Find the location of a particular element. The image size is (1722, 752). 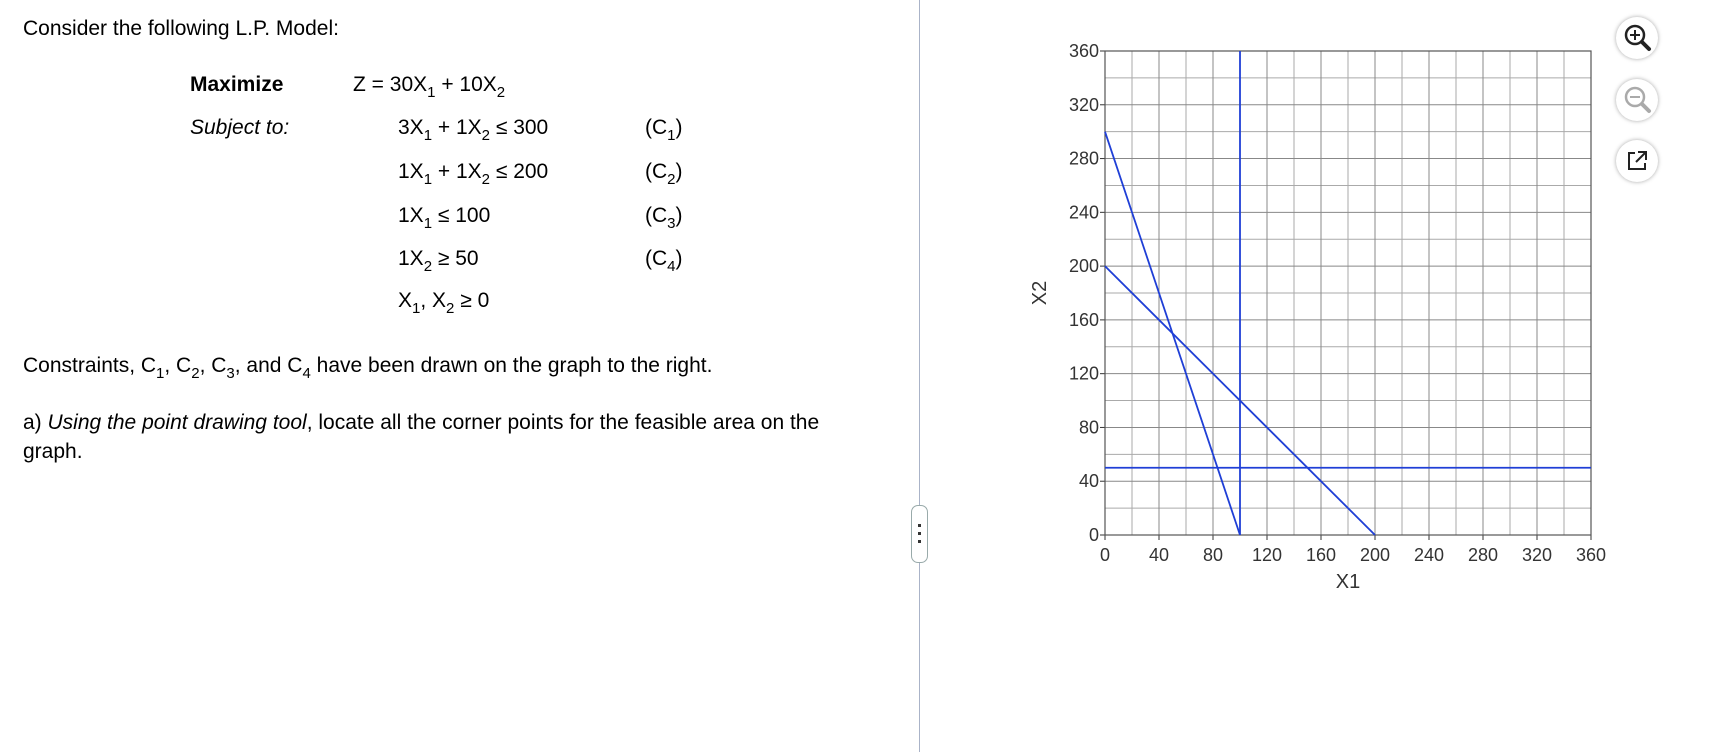

objective: Z = 30X1 + 10X2 is located at coordinates (429, 86).